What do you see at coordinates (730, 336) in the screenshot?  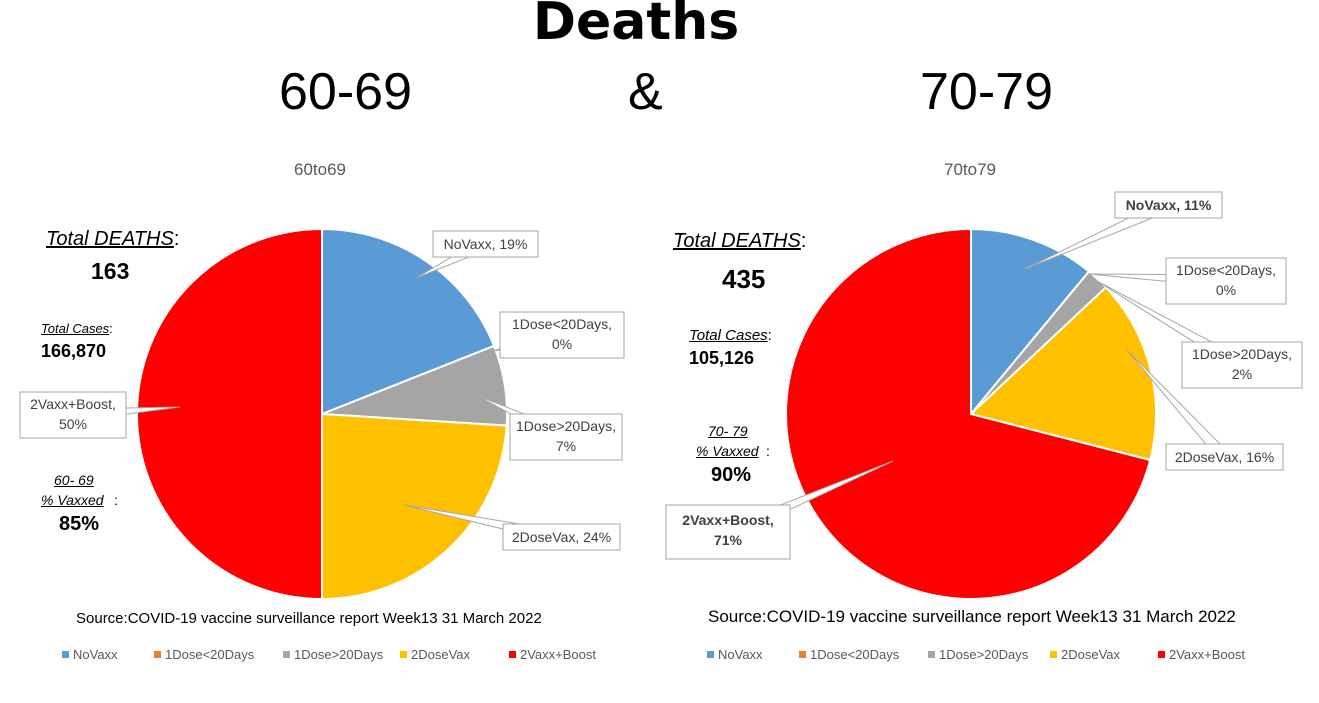 I see `right-cases-heading: Total Cases:` at bounding box center [730, 336].